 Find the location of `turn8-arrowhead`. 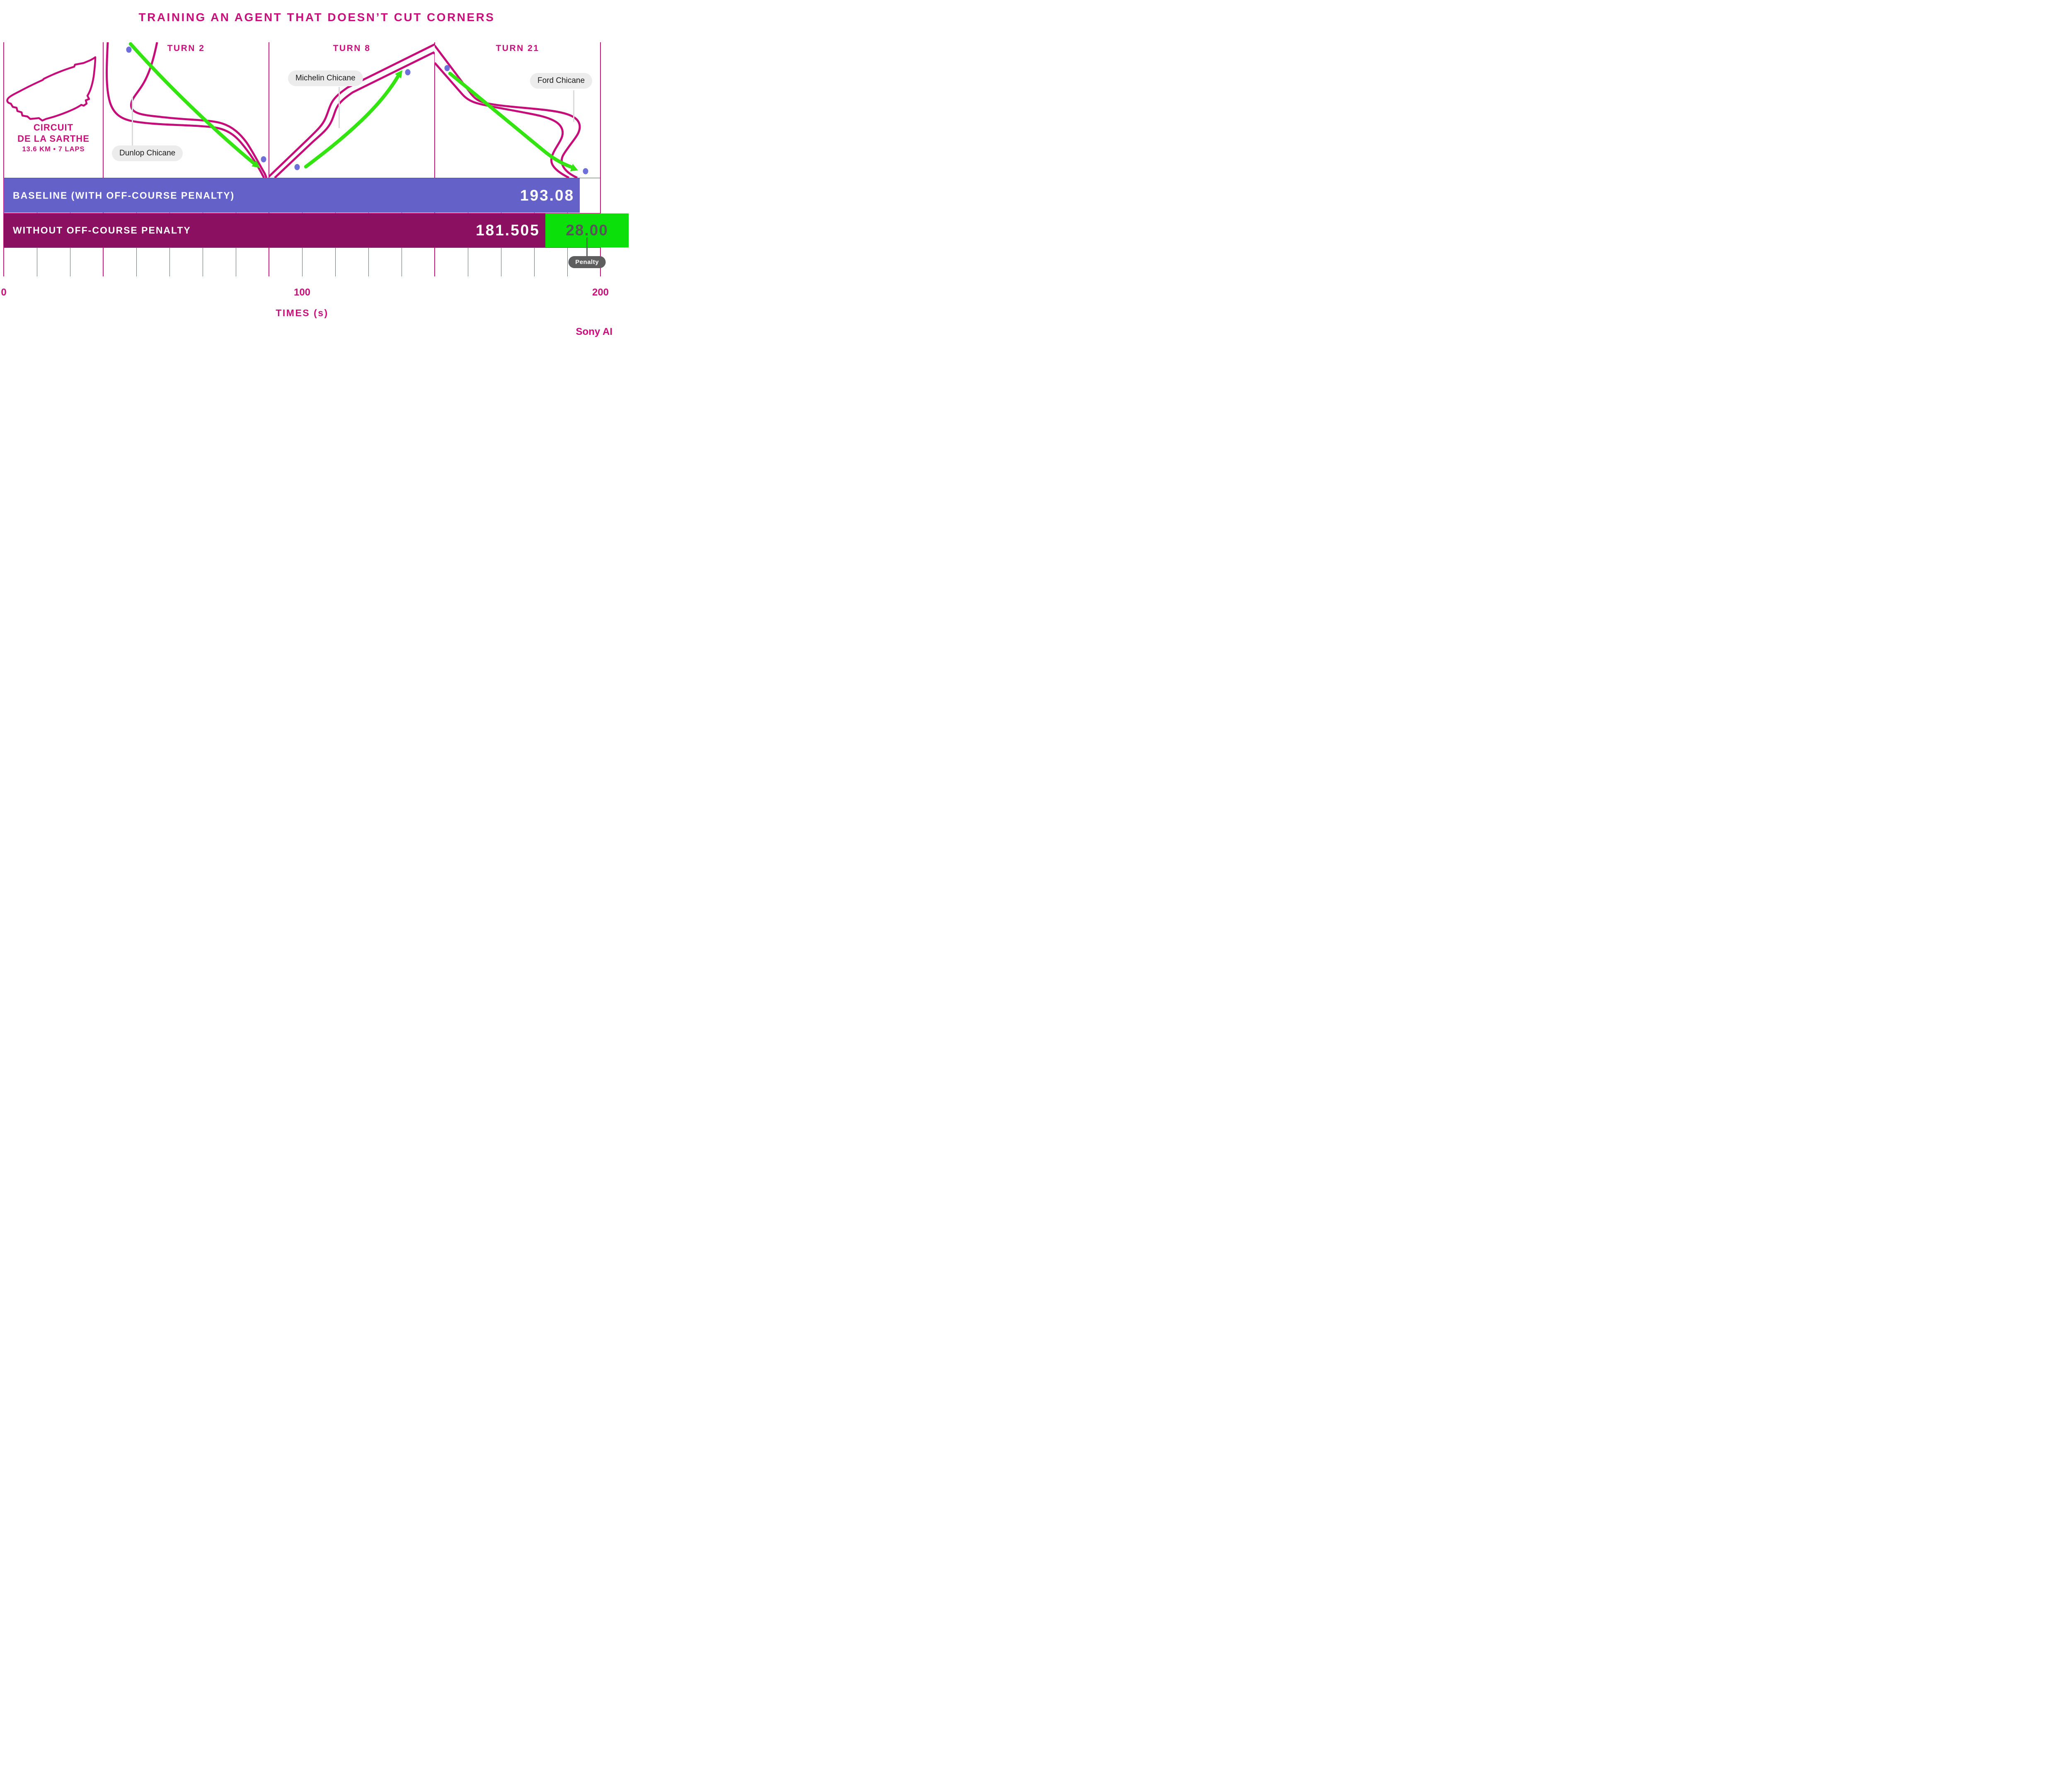

turn8-arrowhead is located at coordinates (398, 74).